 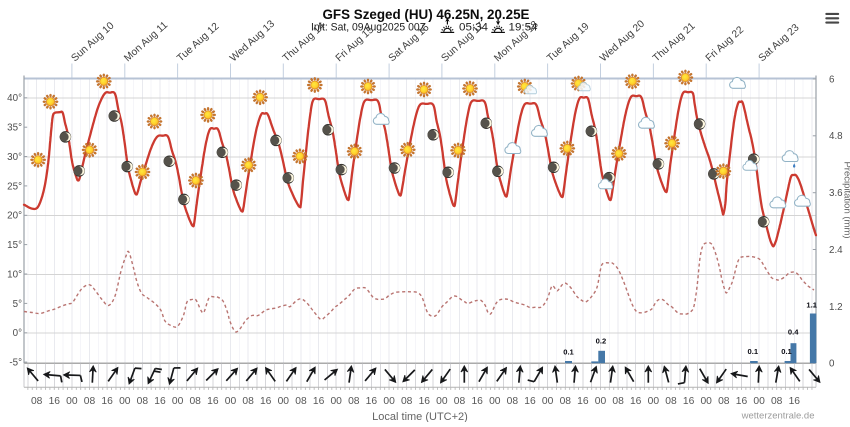 I want to click on svg-text: Local time (UTC+2), so click(x=420, y=416).